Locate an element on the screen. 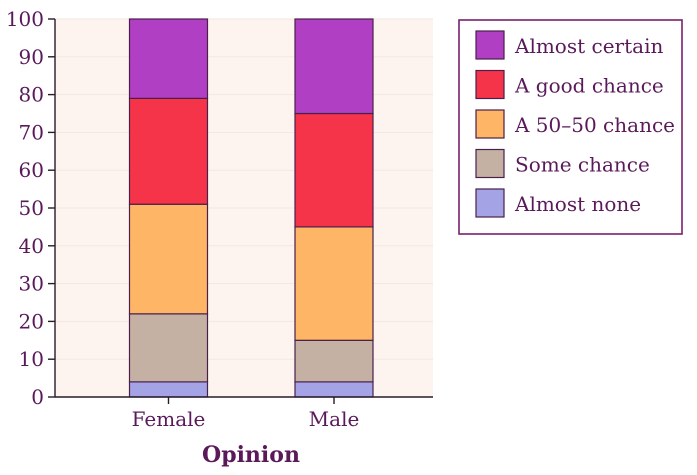 This screenshot has height=475, width=697. y-tick-label: 60 is located at coordinates (31, 170).